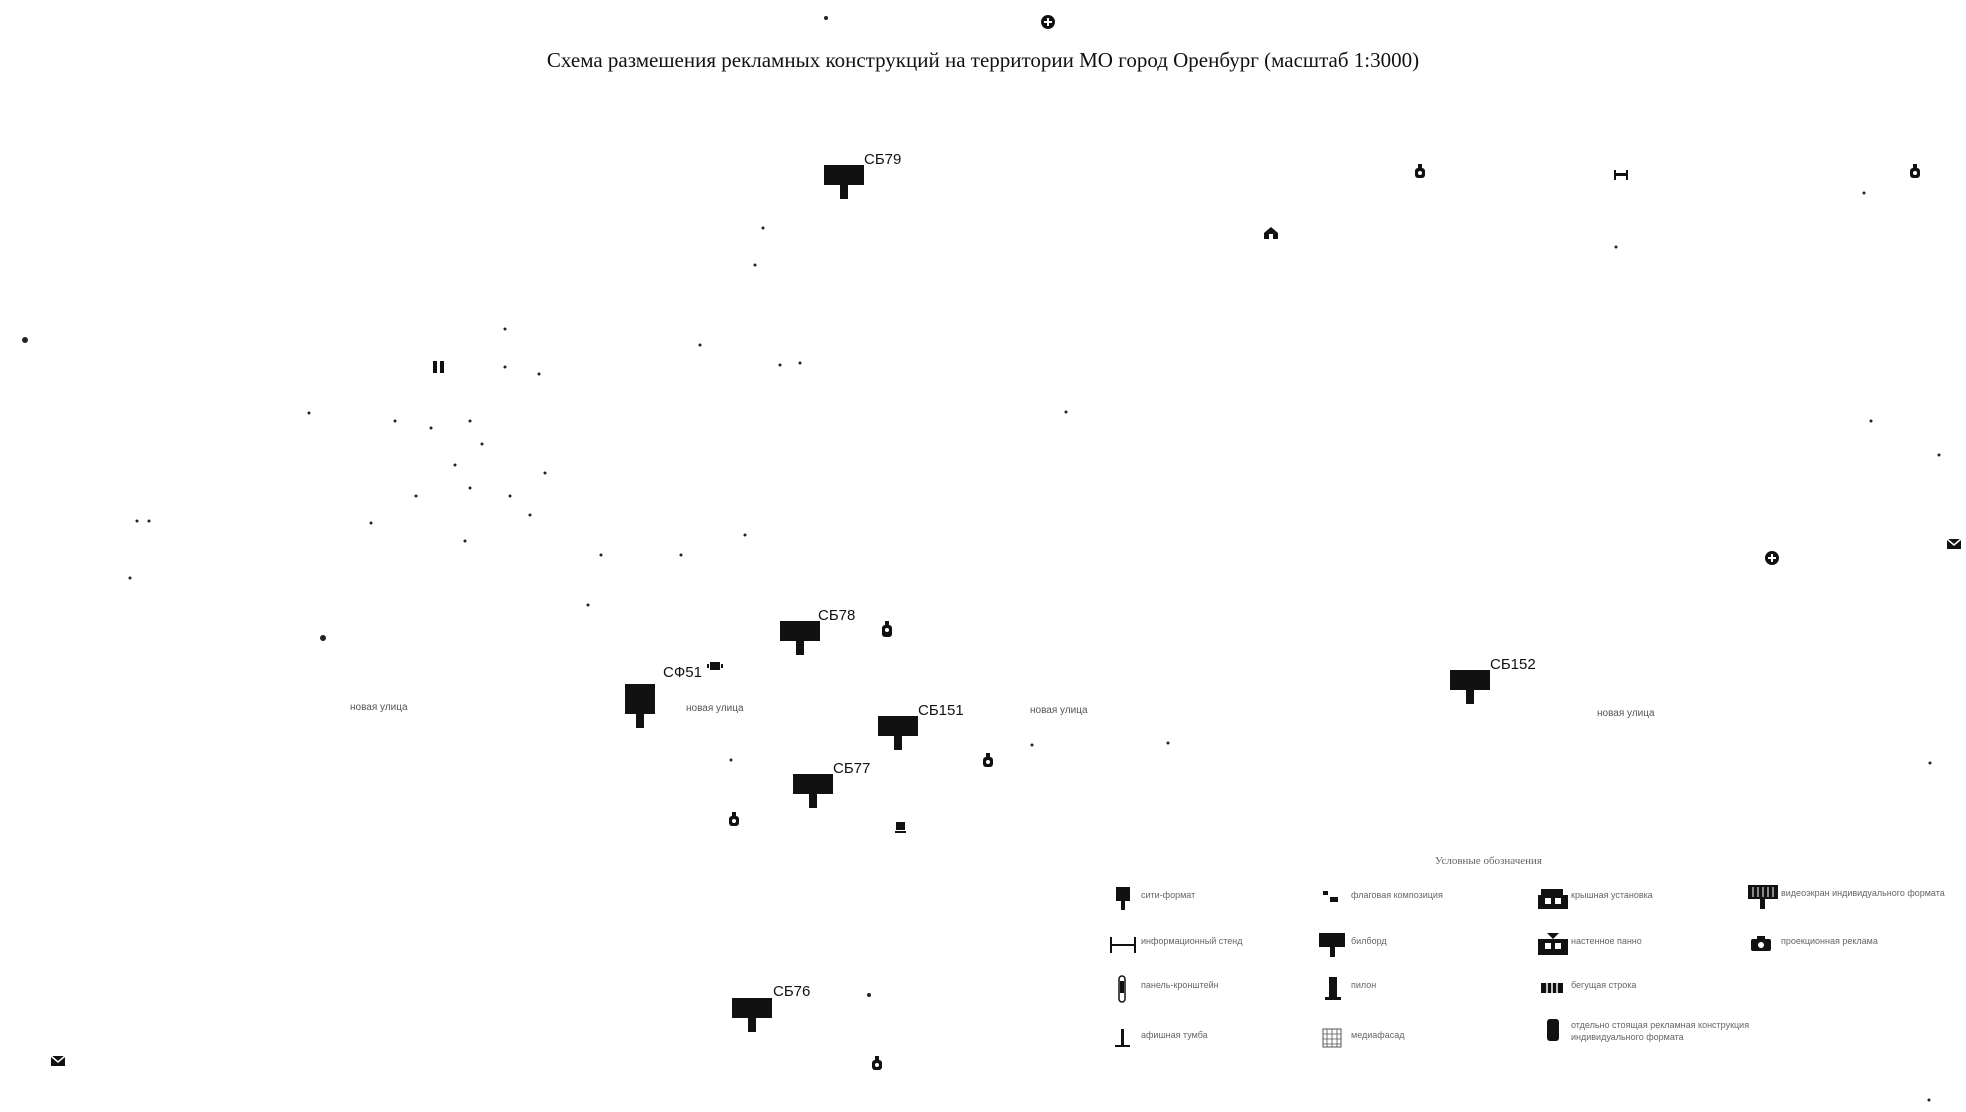  What do you see at coordinates (1850, 898) in the screenshot?
I see `legend-item-video-screen: видеоэкран индивидуального формата` at bounding box center [1850, 898].